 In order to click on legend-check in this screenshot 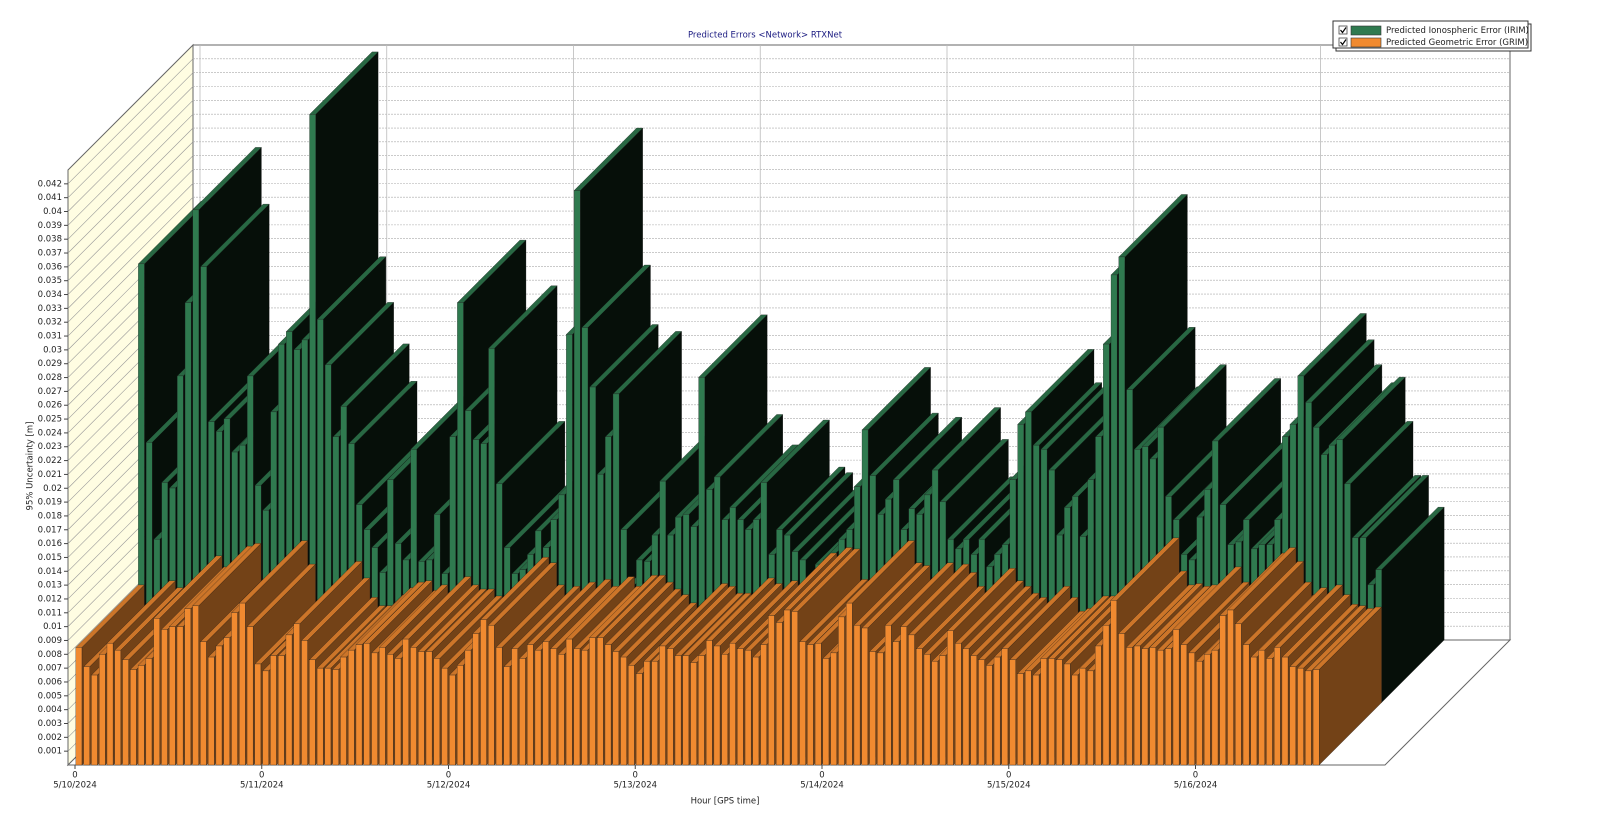, I will do `click(1343, 42)`.